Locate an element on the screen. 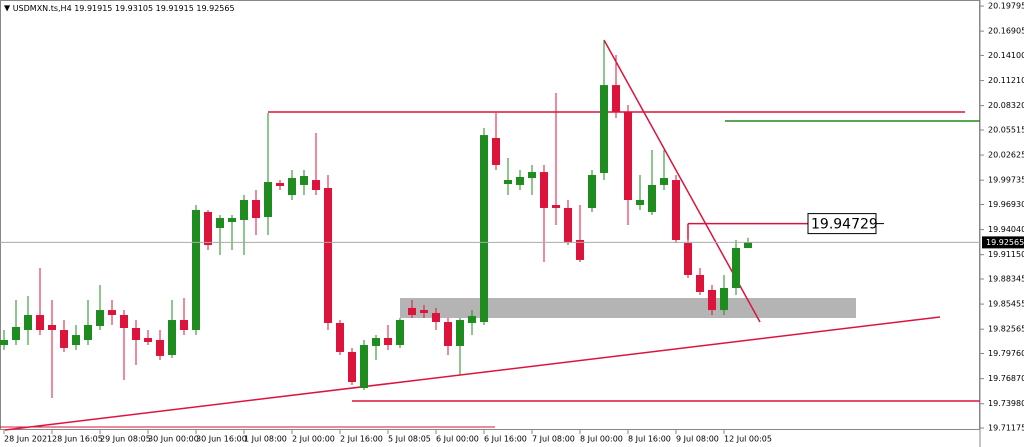 Image resolution: width=1024 pixels, height=447 pixels. y-tick-label: 19.91150 is located at coordinates (1006, 254).